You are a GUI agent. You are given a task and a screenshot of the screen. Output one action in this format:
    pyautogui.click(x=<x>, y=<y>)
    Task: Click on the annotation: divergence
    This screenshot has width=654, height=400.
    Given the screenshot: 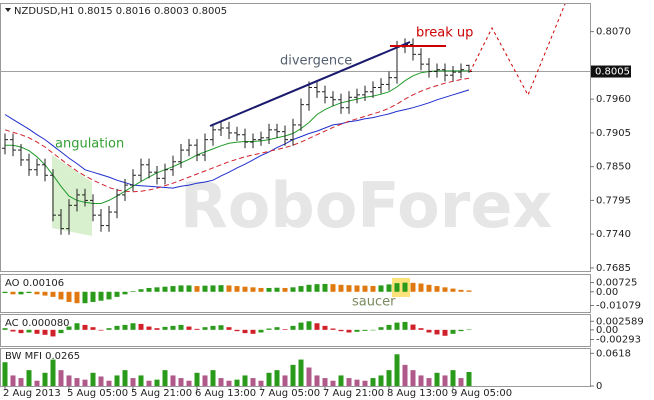 What is the action you would take?
    pyautogui.click(x=316, y=61)
    